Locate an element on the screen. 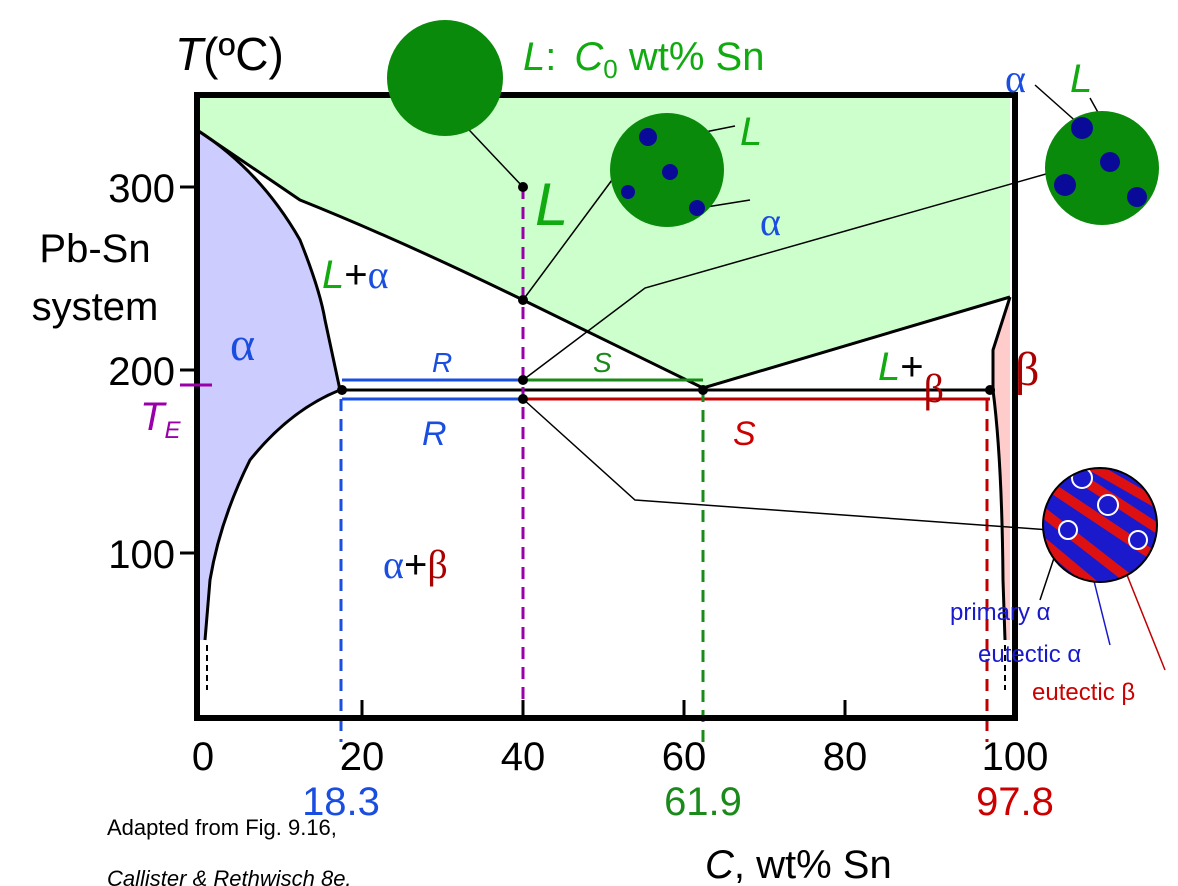 The image size is (1178, 886). unit: (ºC) is located at coordinates (243, 54).